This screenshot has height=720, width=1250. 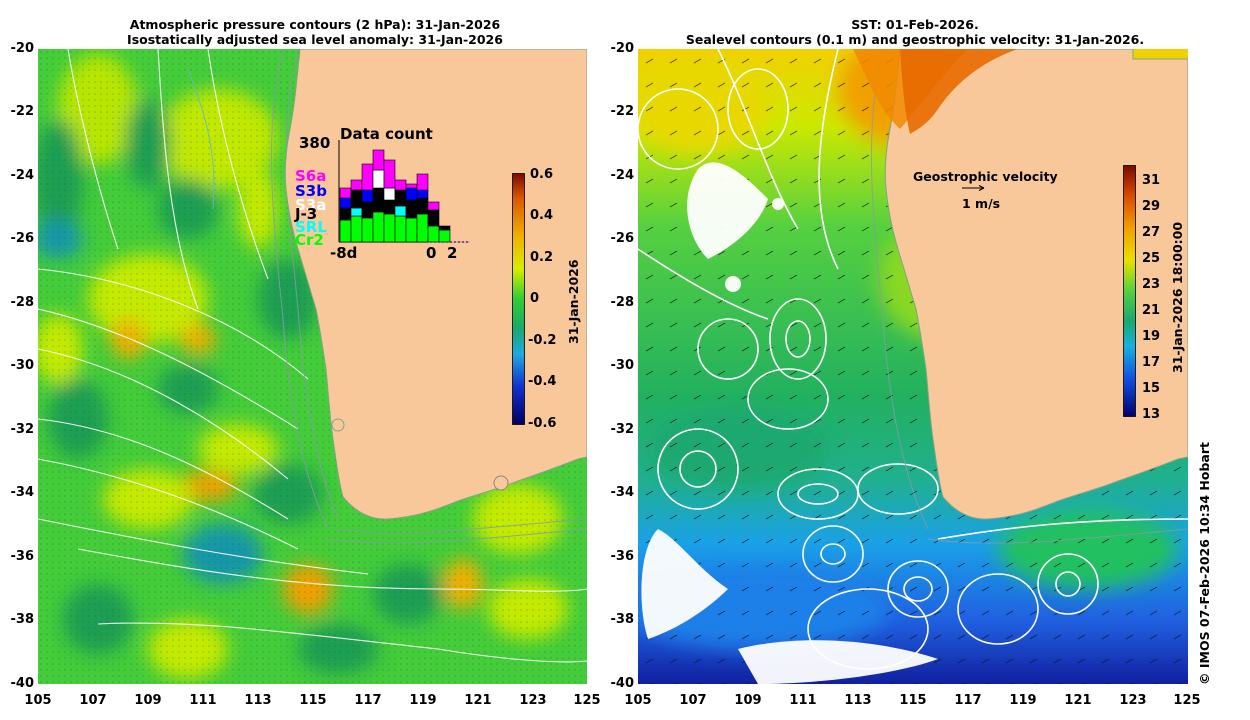 I want to click on sst-cb-label: 31-Jan-2026 18:00:00, so click(x=1177, y=297).